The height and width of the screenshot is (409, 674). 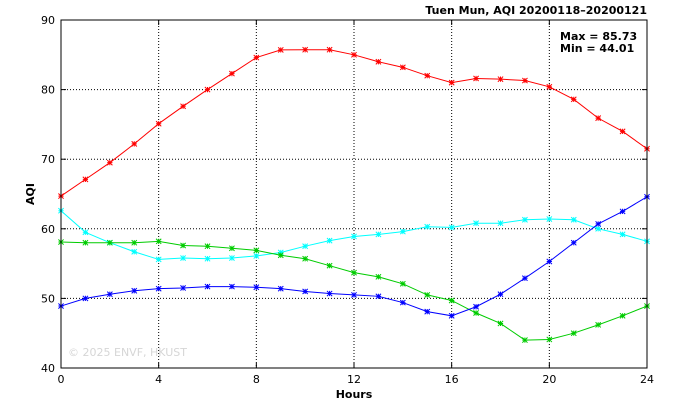 I want to click on y-tick-label: 40, so click(x=48, y=368).